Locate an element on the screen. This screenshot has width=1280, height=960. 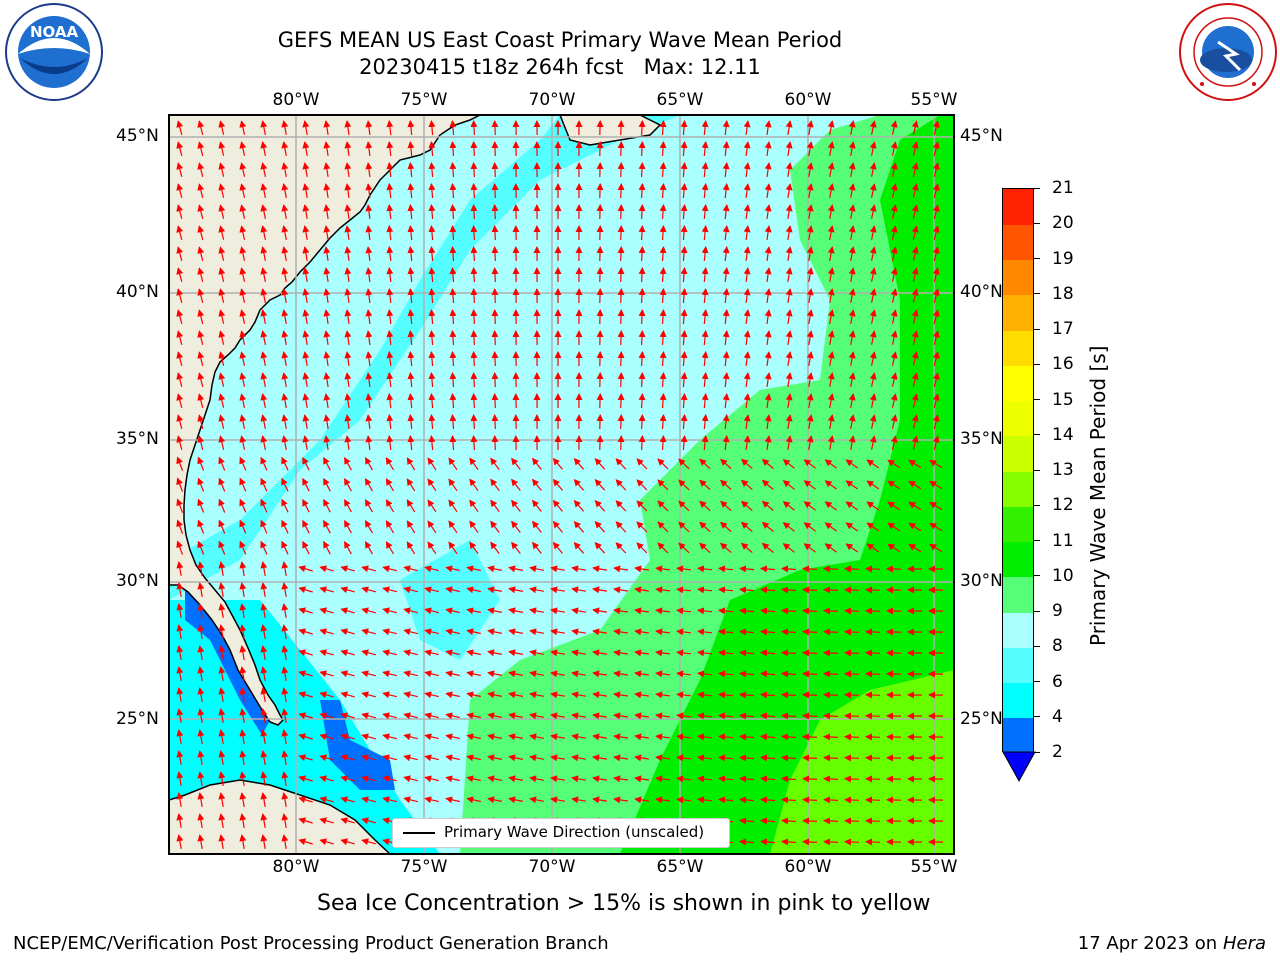
colorbar-tick-label: 21 is located at coordinates (1054, 188).